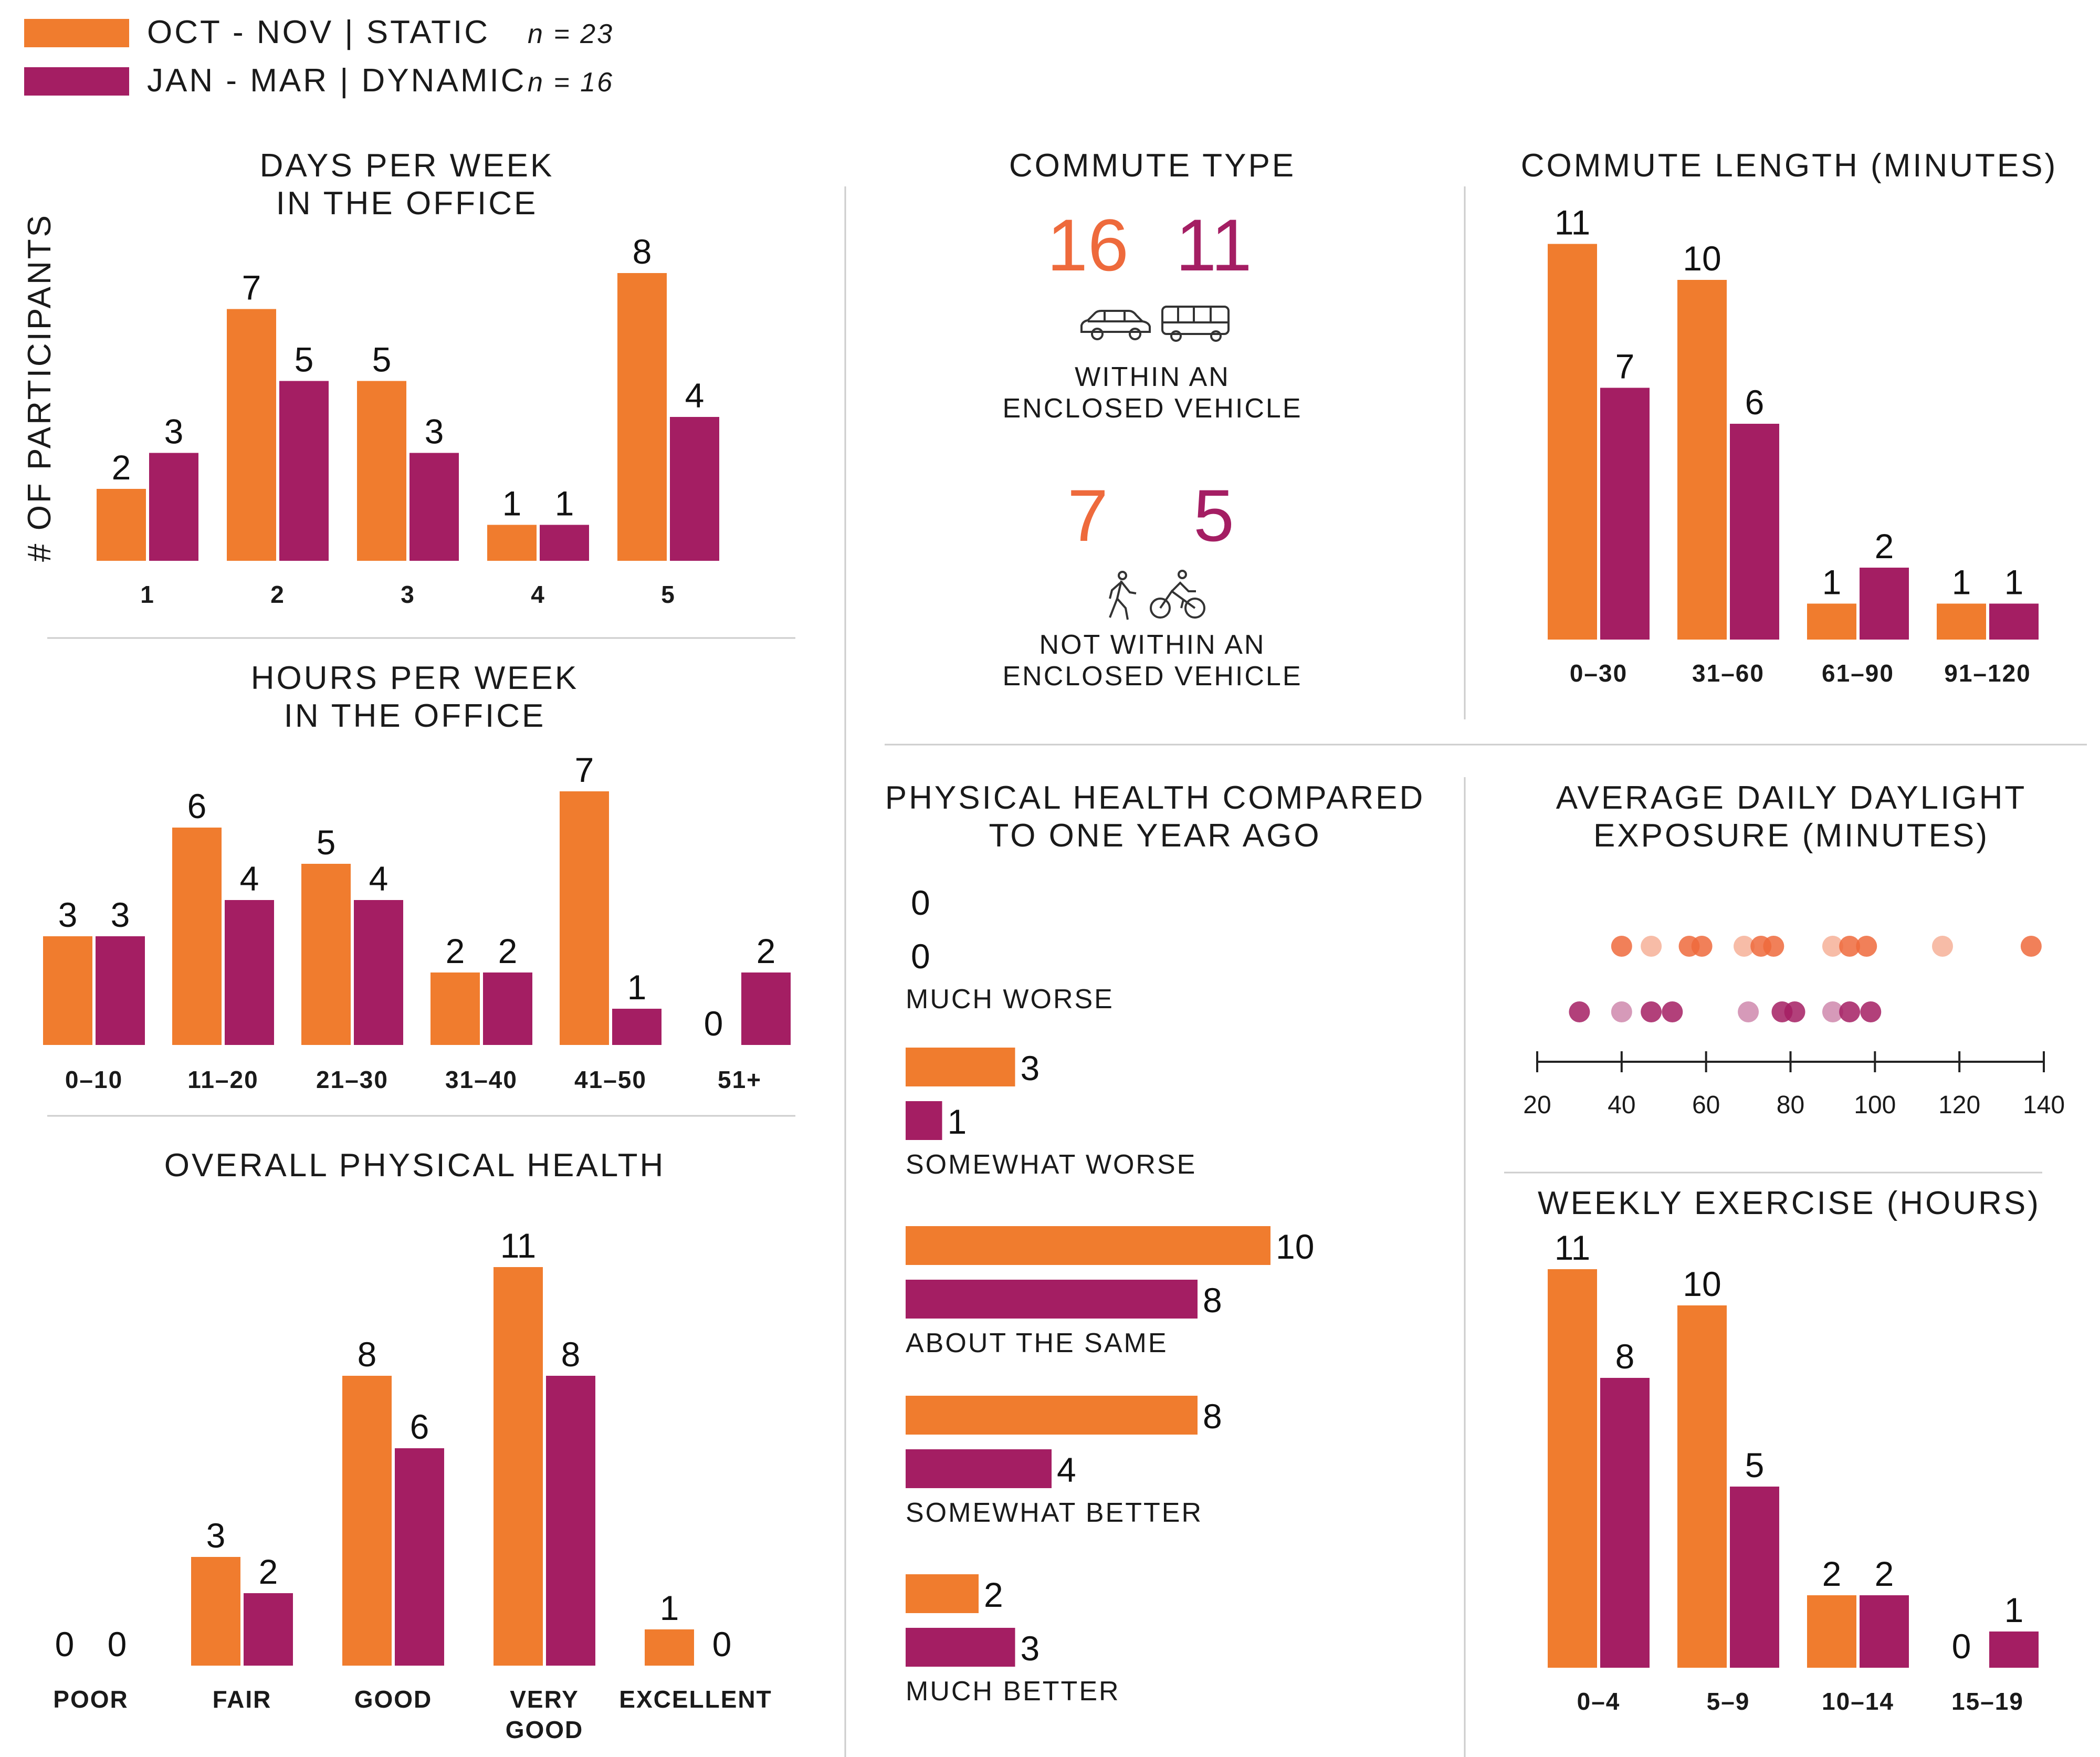 The height and width of the screenshot is (1757, 2100). Describe the element at coordinates (1858, 673) in the screenshot. I see `category-label: 61–90` at that location.